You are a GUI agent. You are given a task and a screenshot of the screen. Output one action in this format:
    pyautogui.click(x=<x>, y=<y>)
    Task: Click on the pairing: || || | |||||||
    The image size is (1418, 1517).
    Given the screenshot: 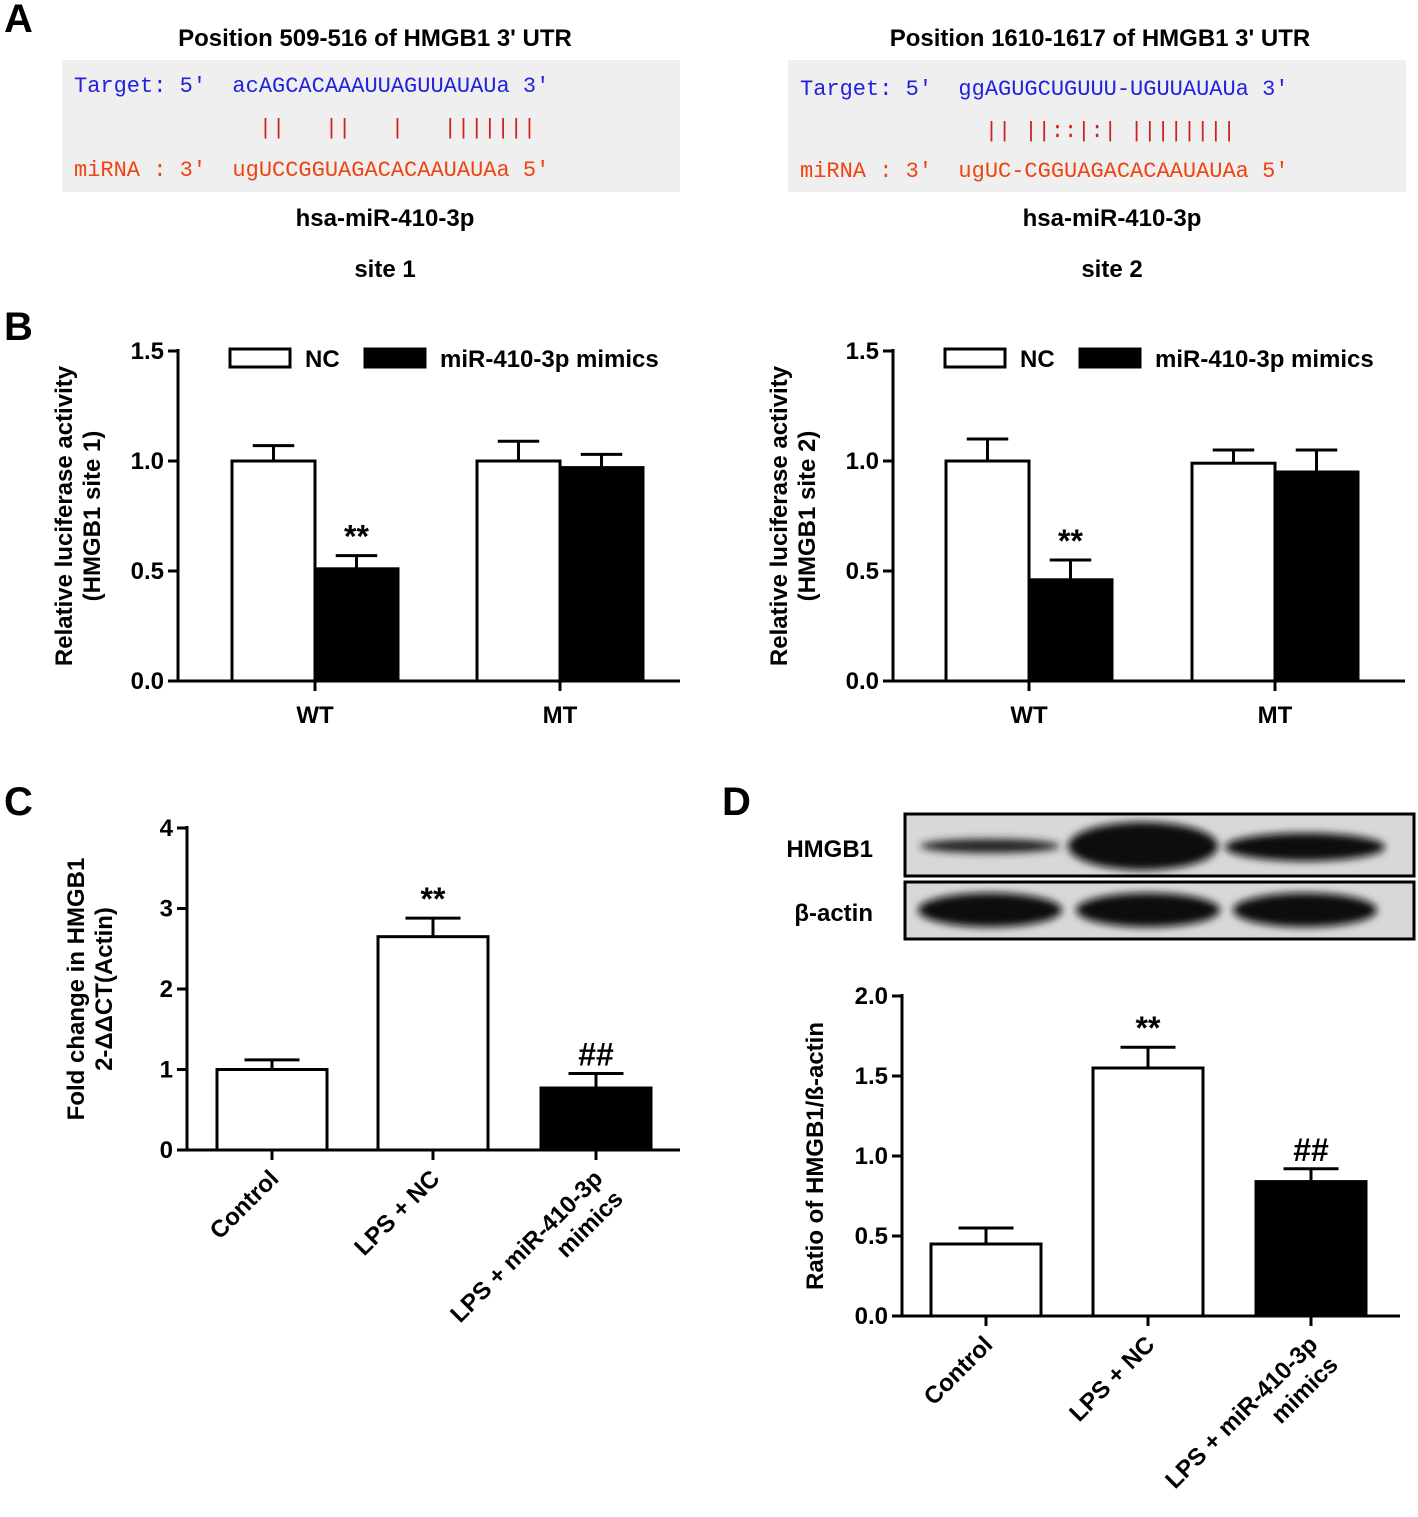 What is the action you would take?
    pyautogui.click(x=305, y=128)
    